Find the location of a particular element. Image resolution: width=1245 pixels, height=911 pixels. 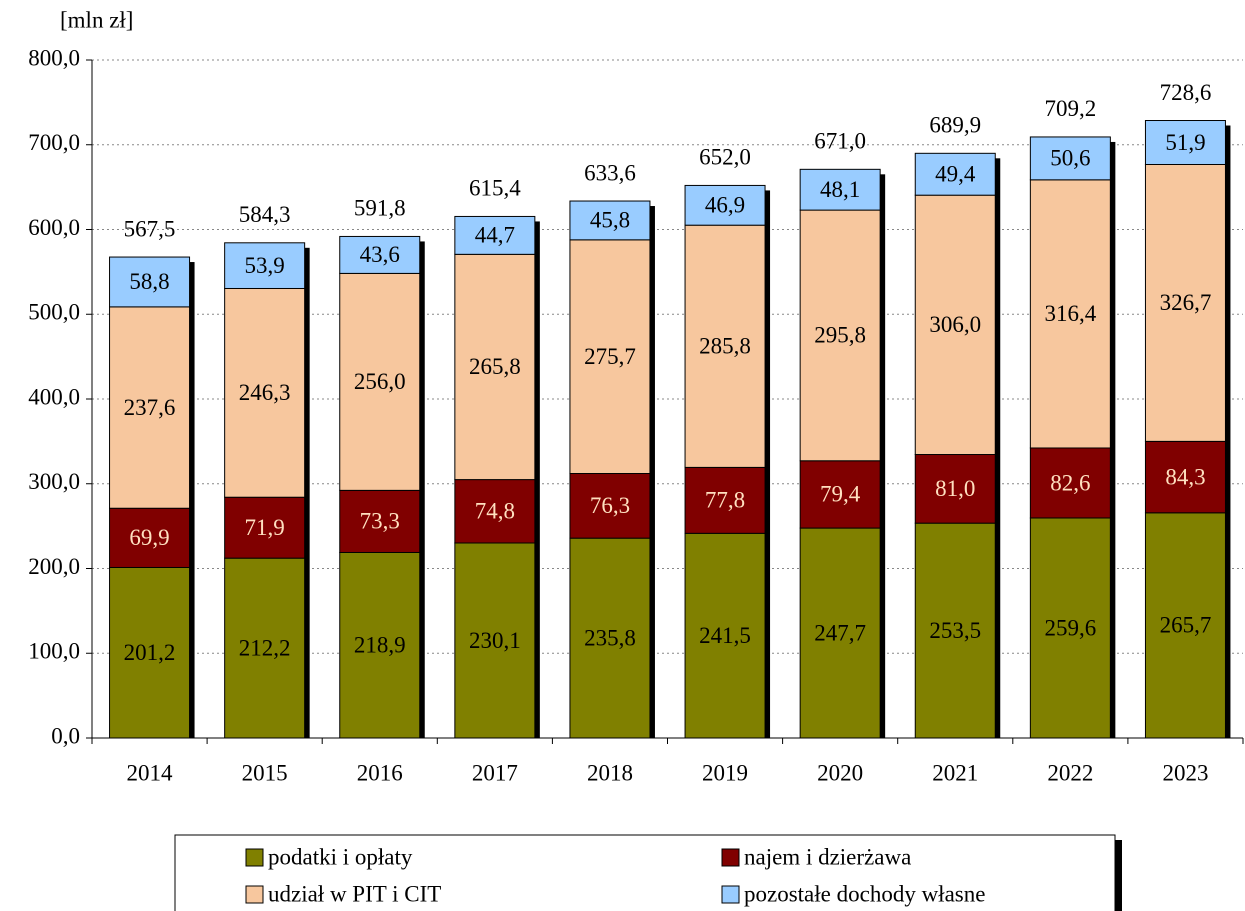

x-tick-label: 2018 is located at coordinates (610, 772).